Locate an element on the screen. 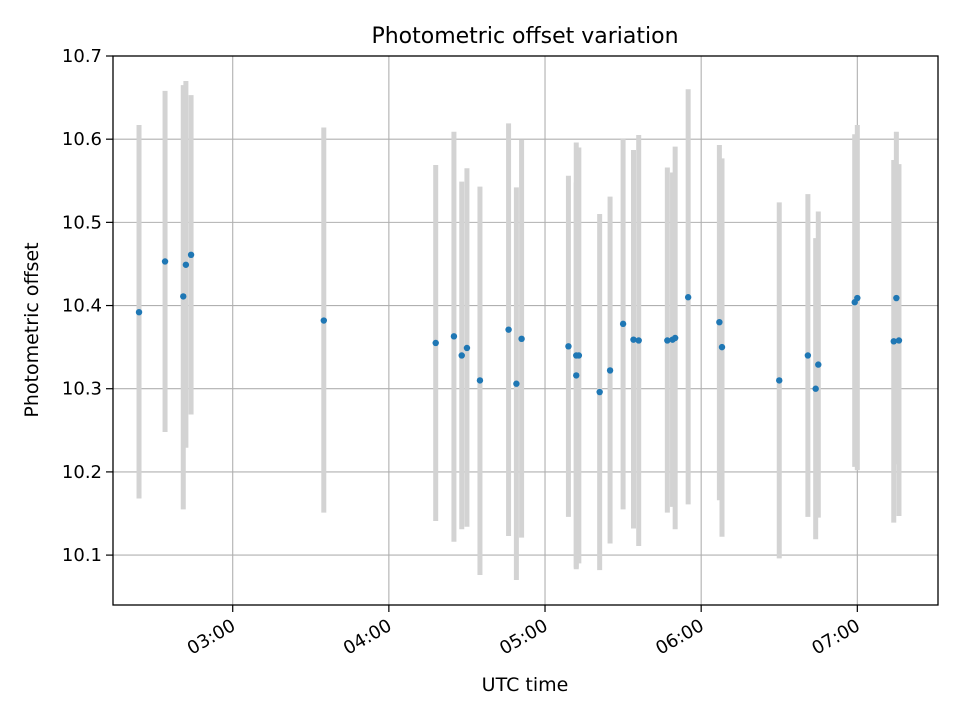 Image resolution: width=960 pixels, height=720 pixels. y-tick-label: 10.4 is located at coordinates (82, 306).